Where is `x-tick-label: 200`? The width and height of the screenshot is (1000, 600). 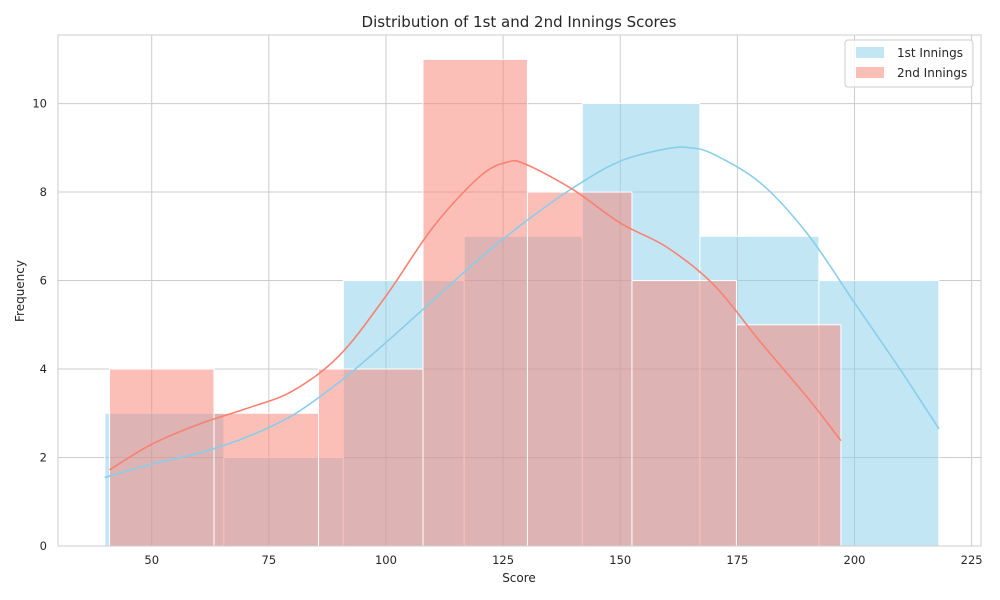 x-tick-label: 200 is located at coordinates (855, 560).